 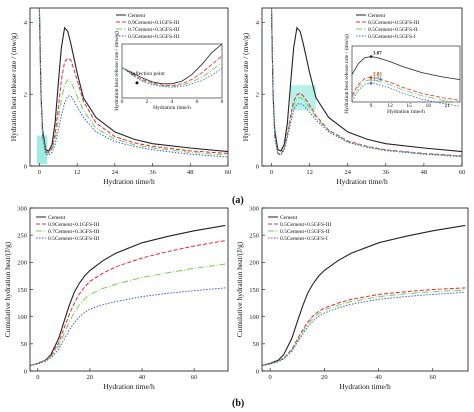 I want to click on inset-peak-value: 1.74, so click(x=377, y=80).